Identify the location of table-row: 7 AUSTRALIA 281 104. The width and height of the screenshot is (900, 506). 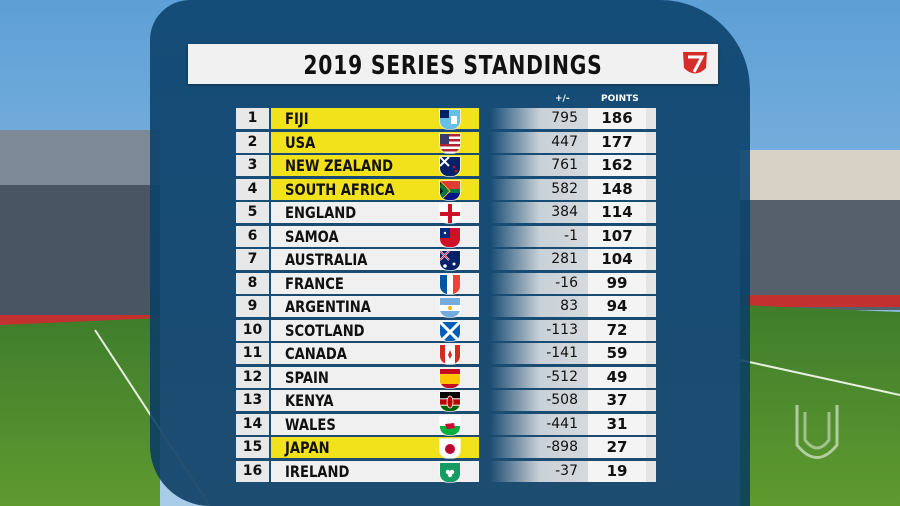
(448, 260).